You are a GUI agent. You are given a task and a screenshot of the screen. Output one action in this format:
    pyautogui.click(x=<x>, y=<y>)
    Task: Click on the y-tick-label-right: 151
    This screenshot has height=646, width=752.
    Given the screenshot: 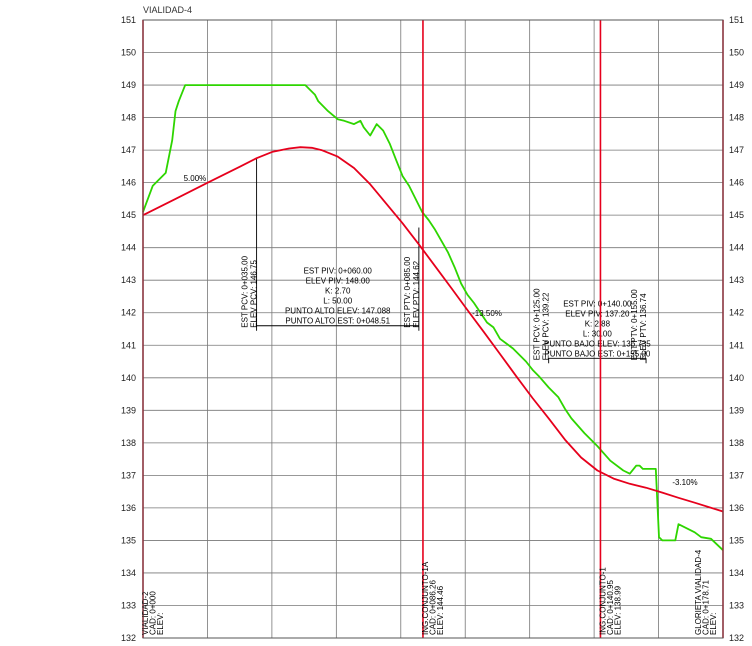 What is the action you would take?
    pyautogui.click(x=736, y=20)
    